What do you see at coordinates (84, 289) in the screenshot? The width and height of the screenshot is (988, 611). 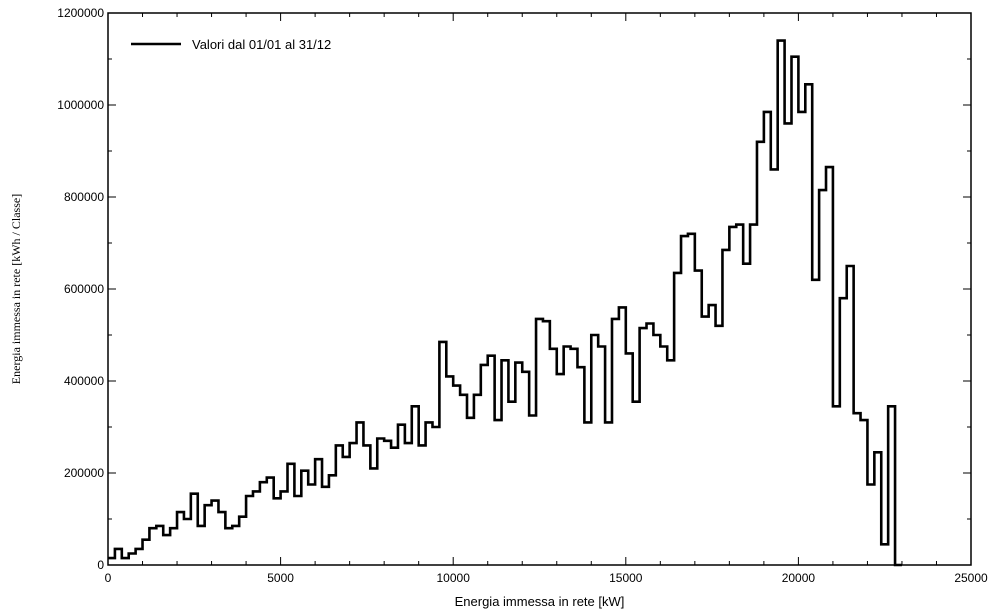 I see `y-tick-label: 600000` at bounding box center [84, 289].